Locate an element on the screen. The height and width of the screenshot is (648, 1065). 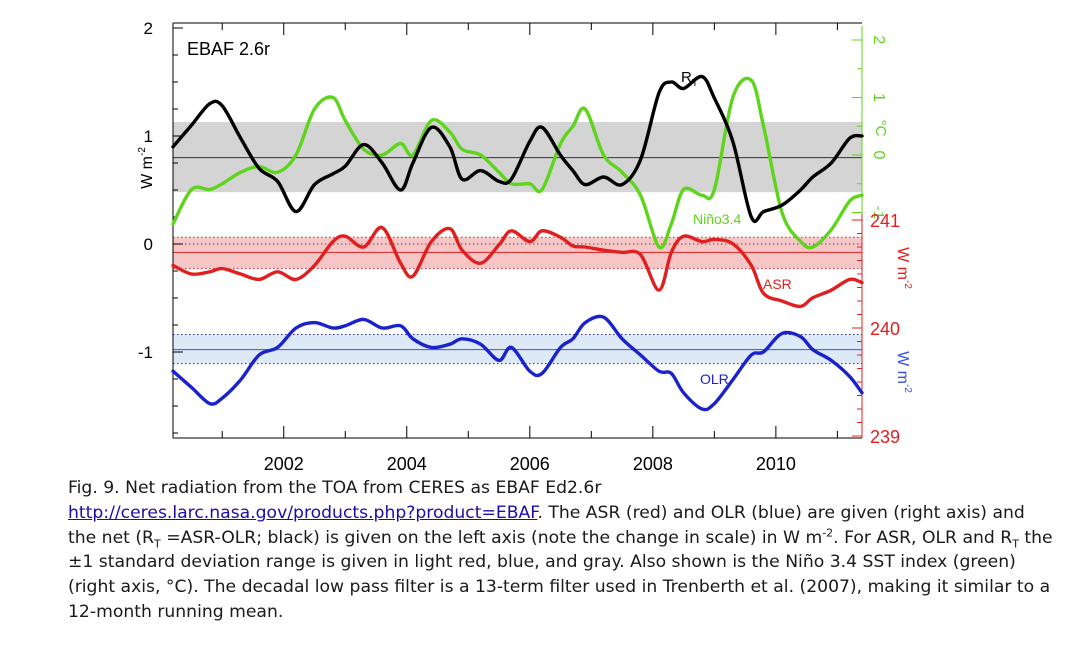
asr-annotation: ASR is located at coordinates (777, 284).